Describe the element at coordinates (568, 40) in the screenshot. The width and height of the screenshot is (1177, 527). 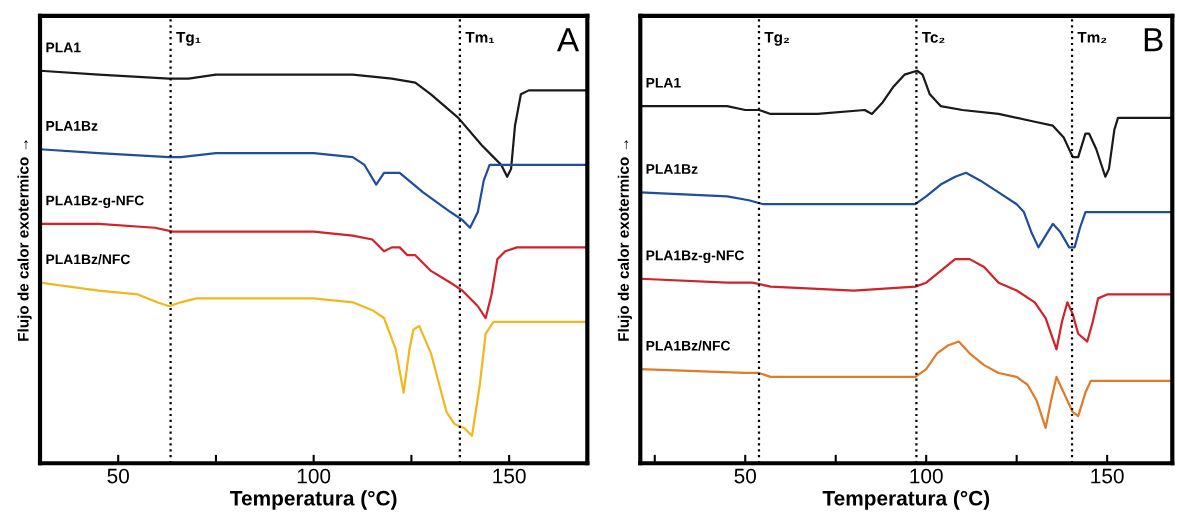
I see `text: A` at that location.